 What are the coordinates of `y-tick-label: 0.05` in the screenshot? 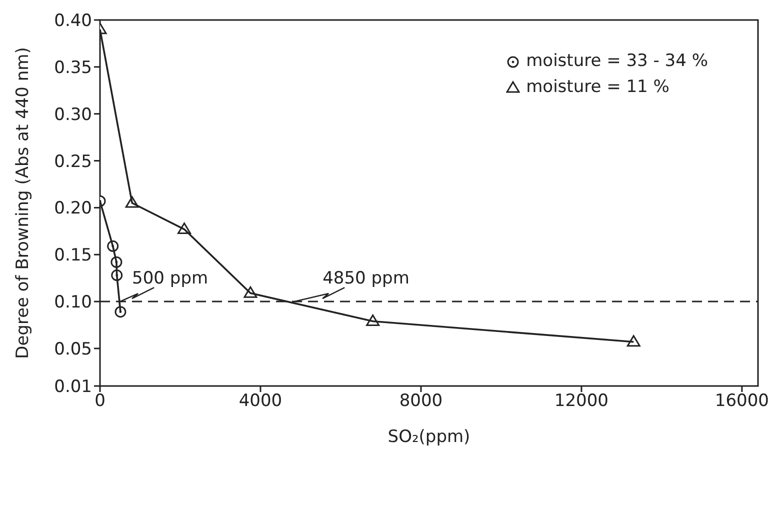 It's located at (73, 349).